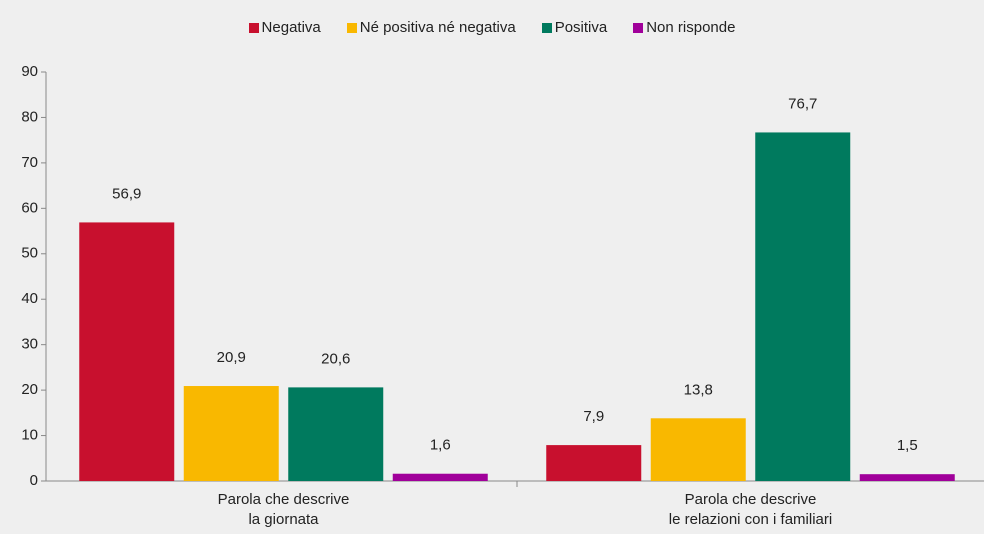  What do you see at coordinates (698, 389) in the screenshot?
I see `data-label: 13,8` at bounding box center [698, 389].